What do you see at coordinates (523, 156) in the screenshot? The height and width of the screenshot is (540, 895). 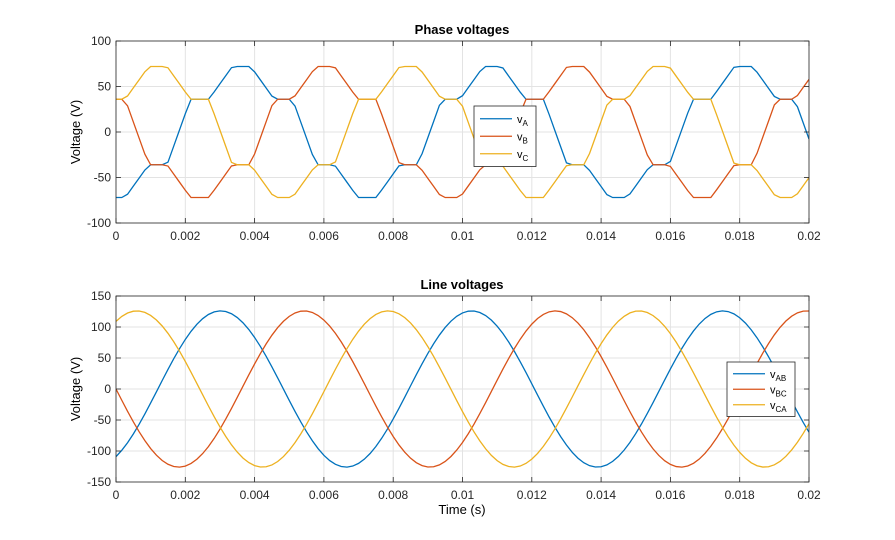 I see `legend-entry: vC` at bounding box center [523, 156].